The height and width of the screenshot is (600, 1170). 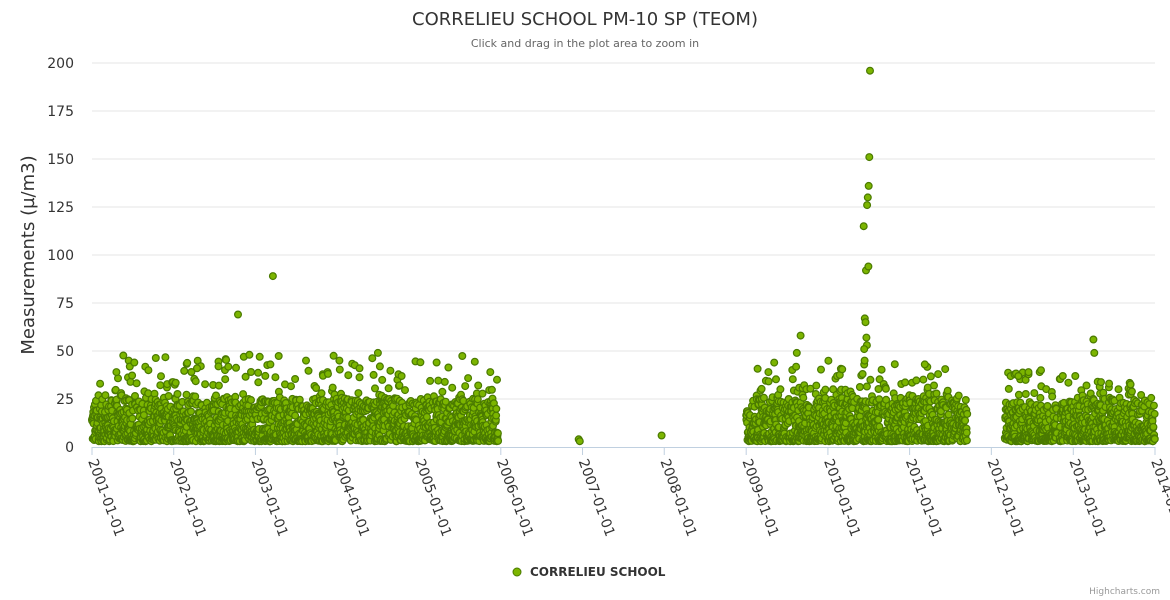 What do you see at coordinates (517, 572) in the screenshot?
I see `legend-marker-icon` at bounding box center [517, 572].